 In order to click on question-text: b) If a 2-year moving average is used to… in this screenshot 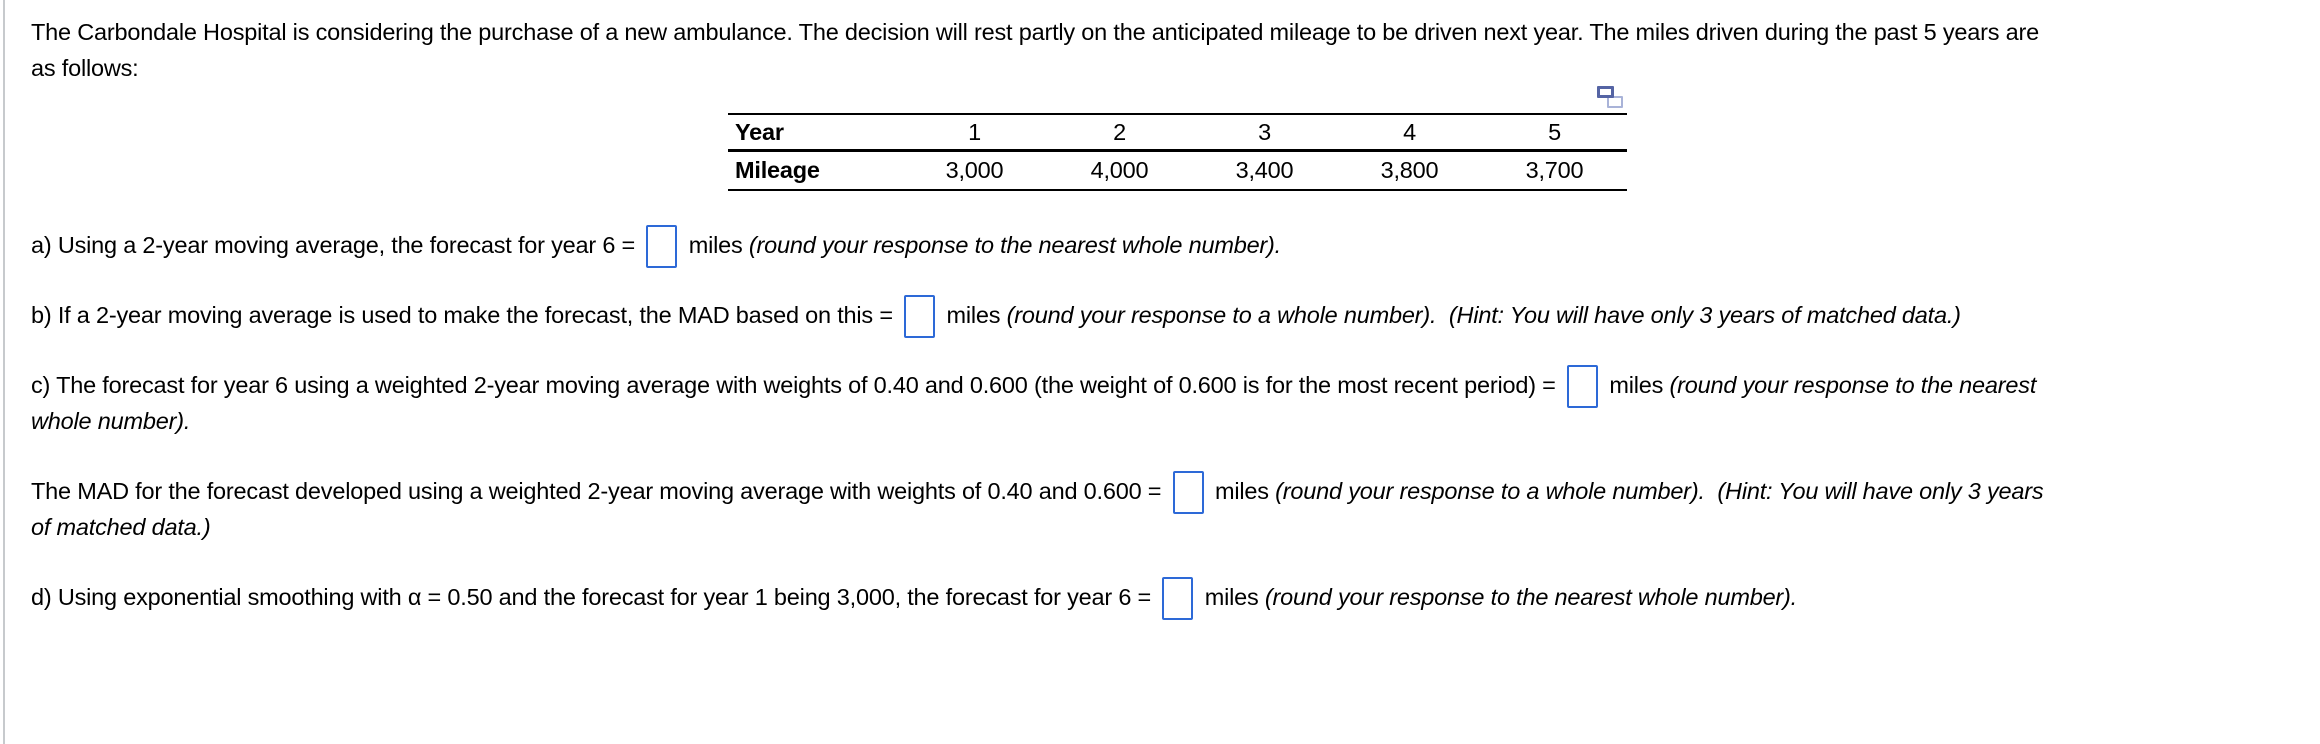, I will do `click(465, 315)`.